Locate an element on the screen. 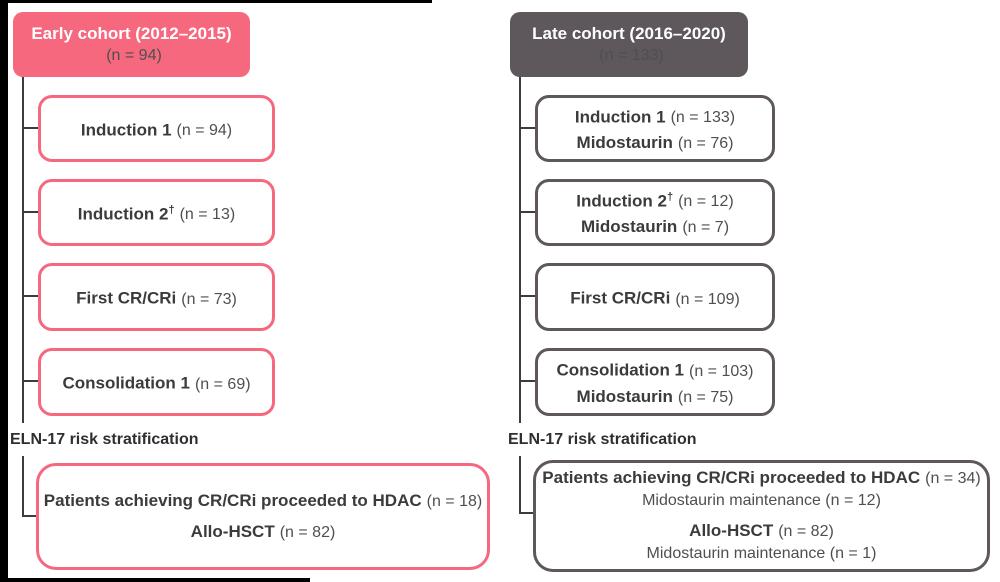 This screenshot has height=582, width=1000. stage-line-2: Midostaurin (n = 76) is located at coordinates (655, 143).